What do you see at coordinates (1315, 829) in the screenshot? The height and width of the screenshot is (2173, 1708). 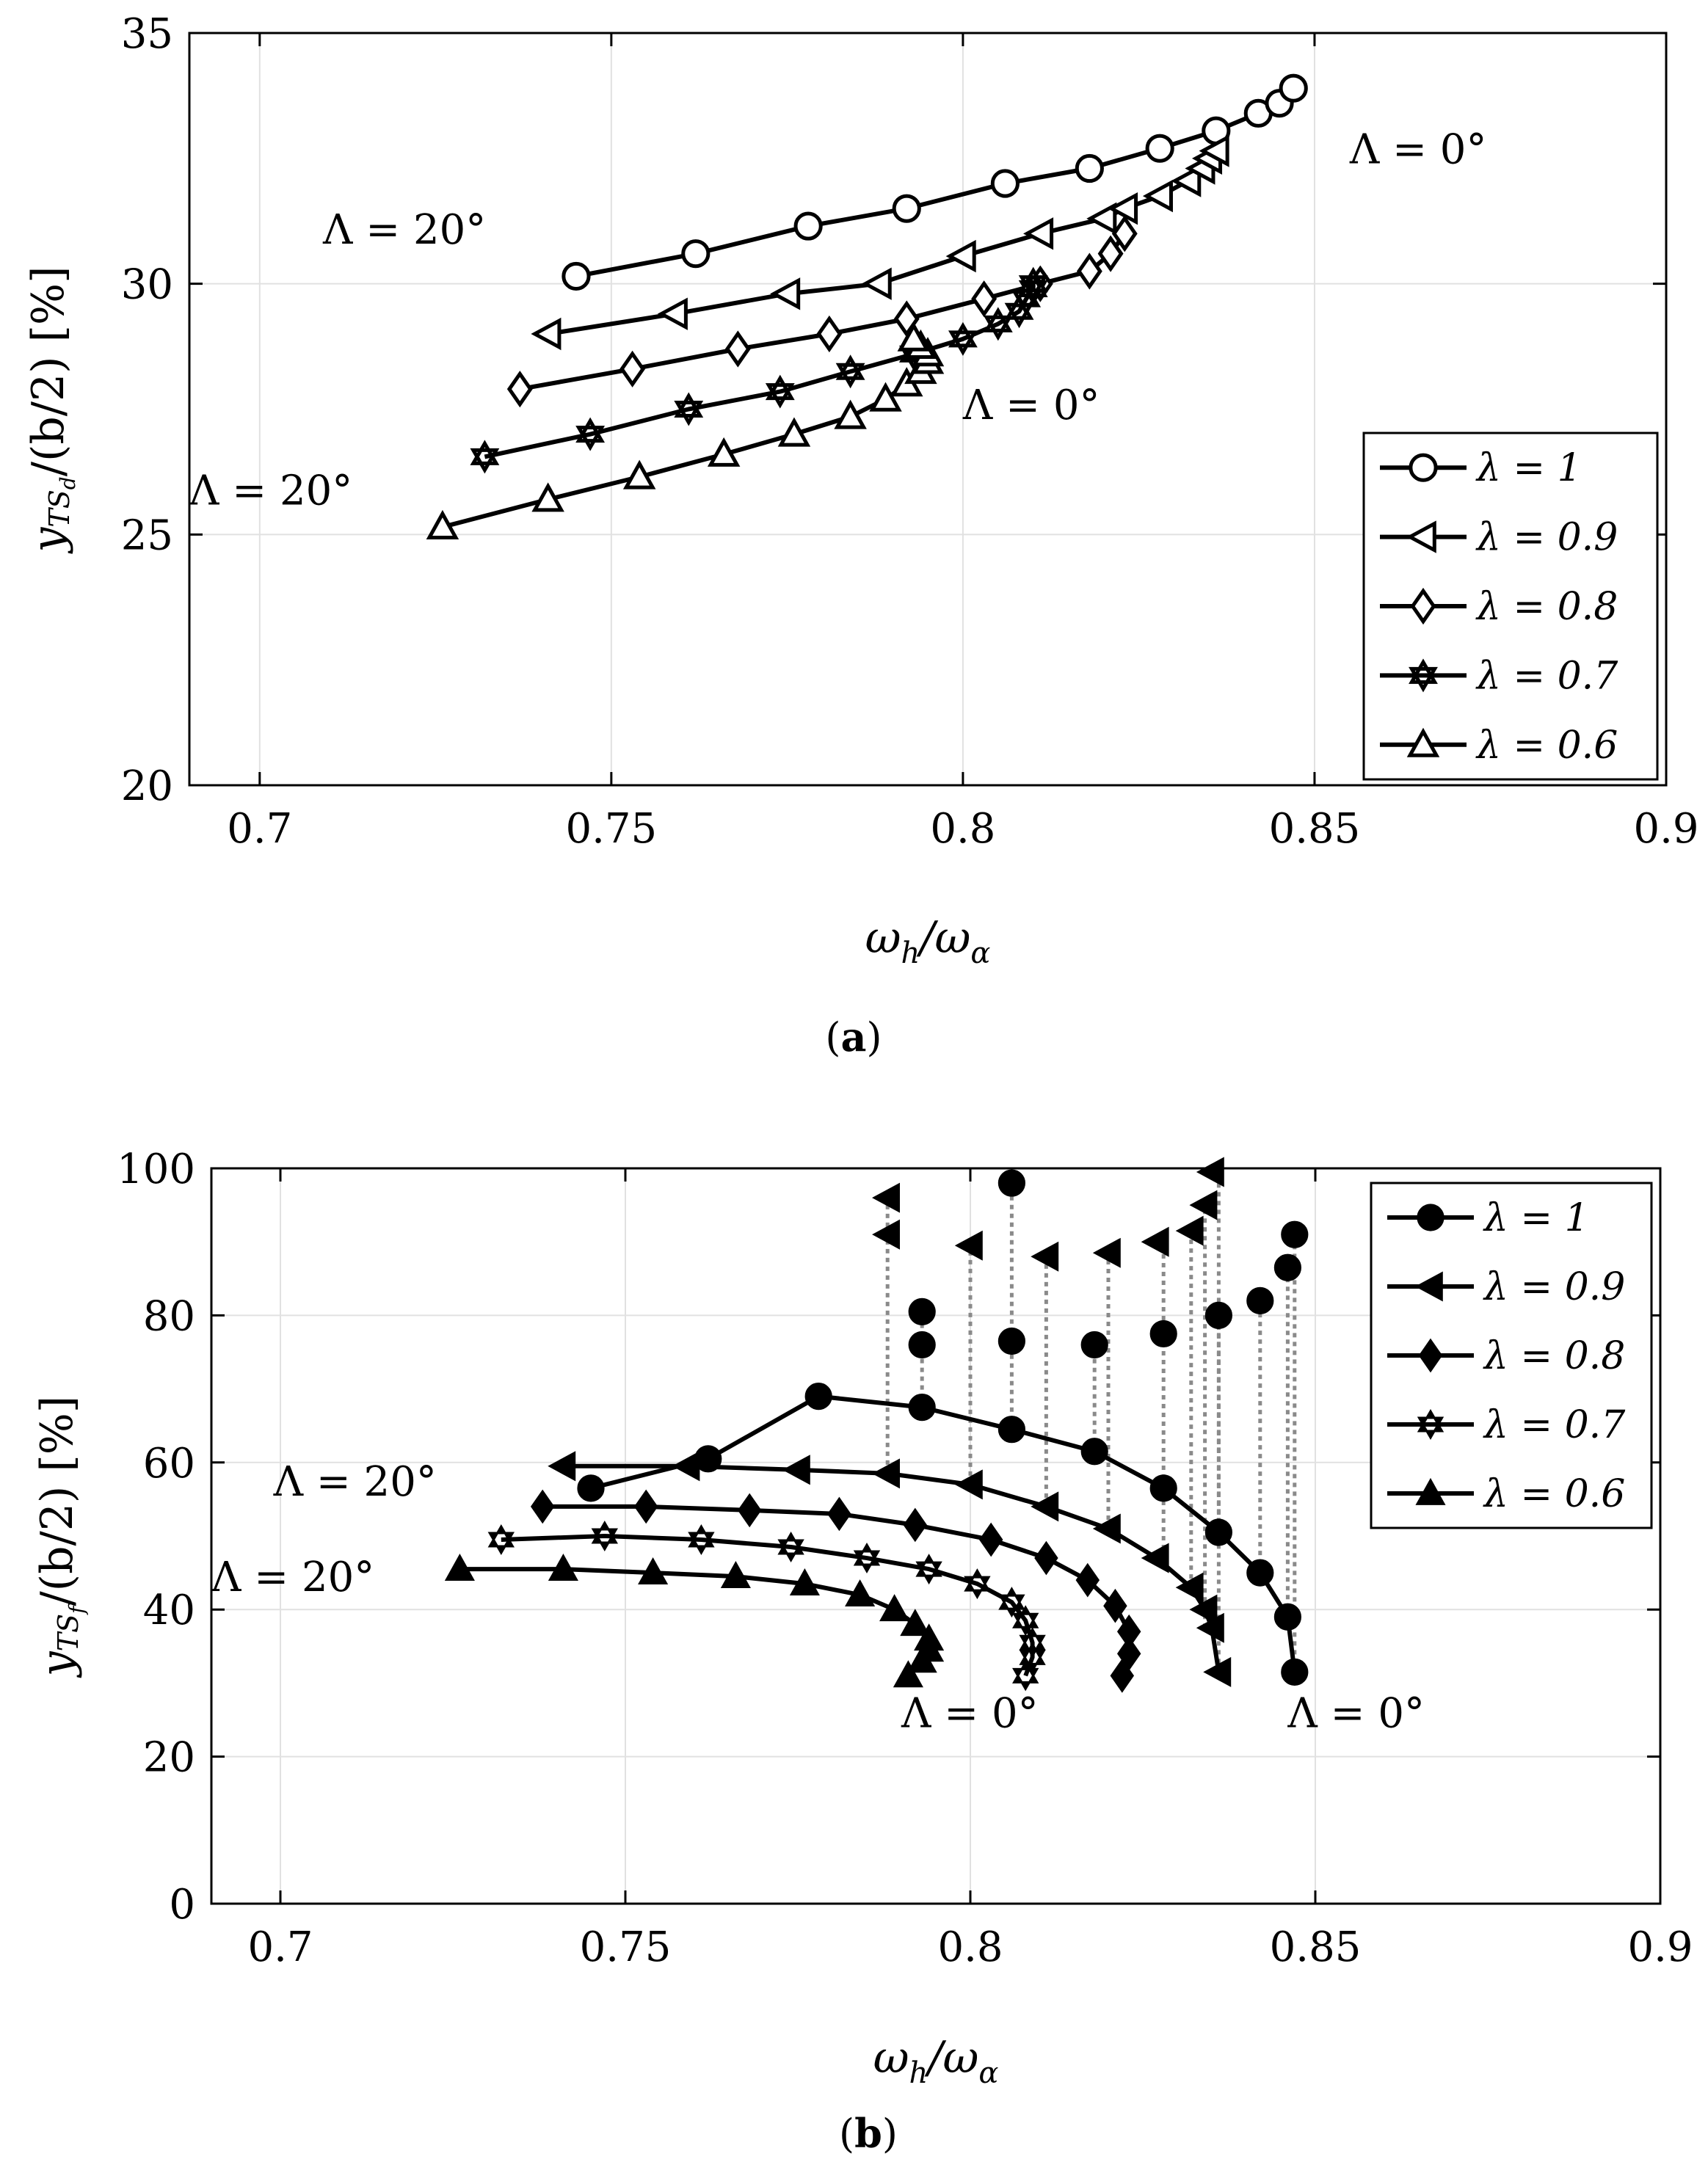 I see `a-xtick-label-0-85: 0.85` at bounding box center [1315, 829].